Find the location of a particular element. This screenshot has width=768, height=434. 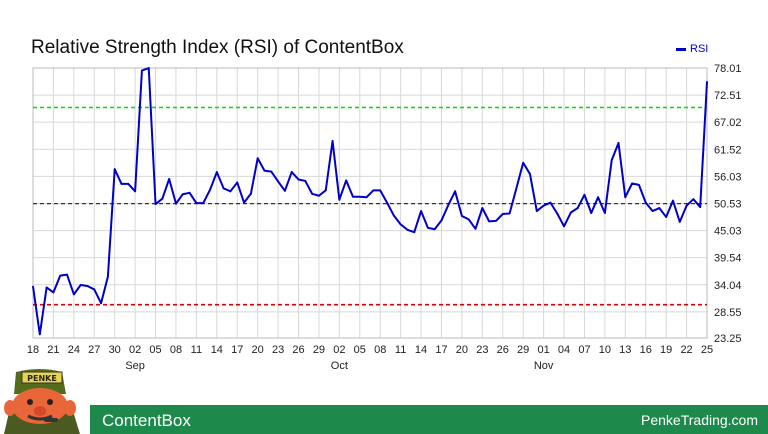

y-tick-label: 56.03 is located at coordinates (728, 177).